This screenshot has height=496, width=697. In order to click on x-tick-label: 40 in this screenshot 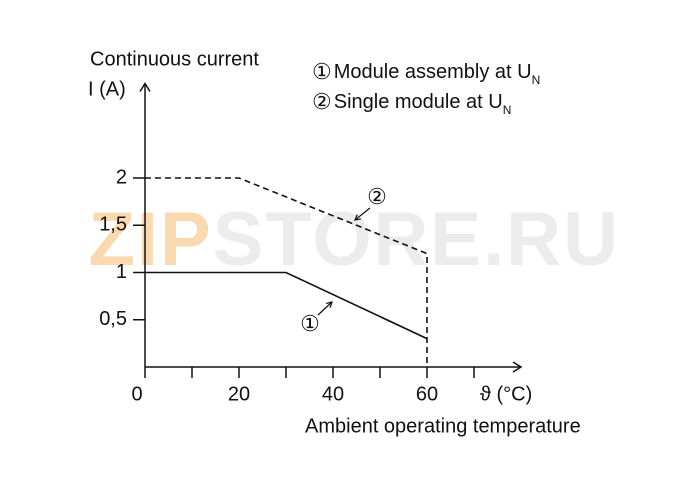, I will do `click(333, 394)`.